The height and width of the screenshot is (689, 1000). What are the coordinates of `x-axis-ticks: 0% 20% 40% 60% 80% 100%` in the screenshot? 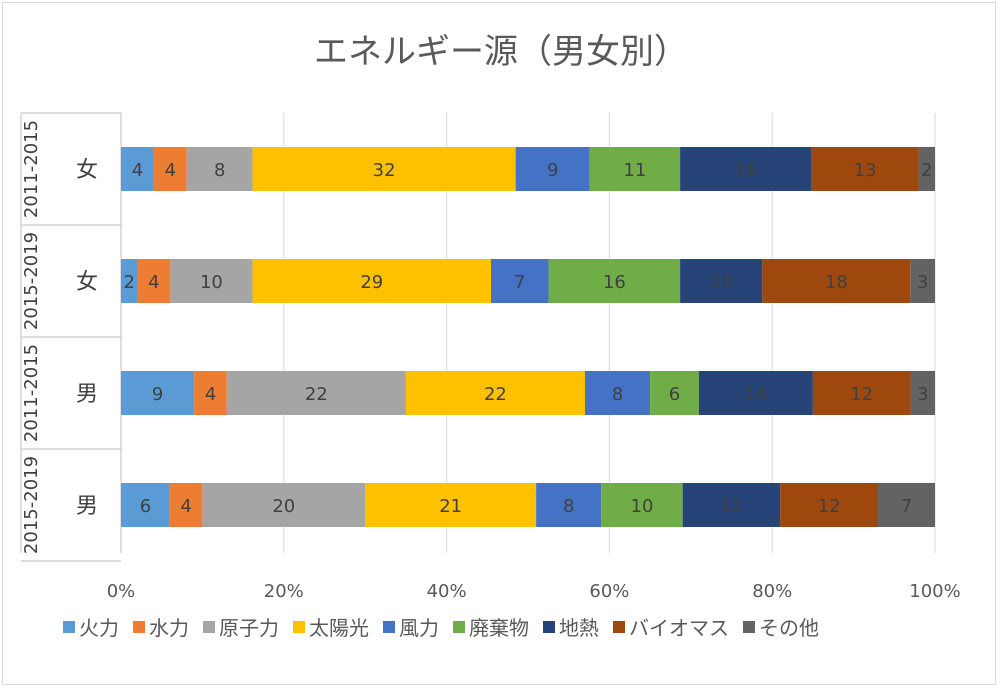 It's located at (534, 591).